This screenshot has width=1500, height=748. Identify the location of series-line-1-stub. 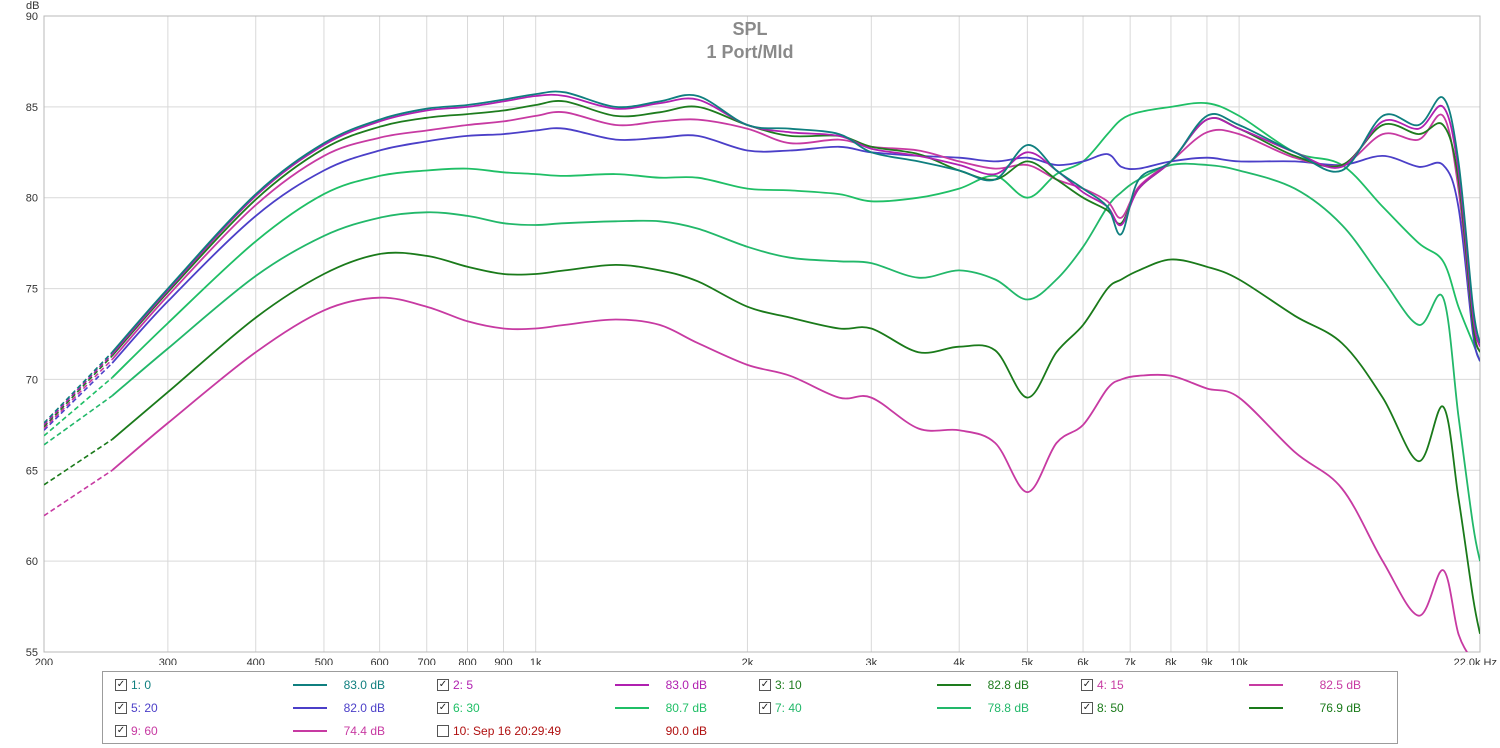
(78, 387).